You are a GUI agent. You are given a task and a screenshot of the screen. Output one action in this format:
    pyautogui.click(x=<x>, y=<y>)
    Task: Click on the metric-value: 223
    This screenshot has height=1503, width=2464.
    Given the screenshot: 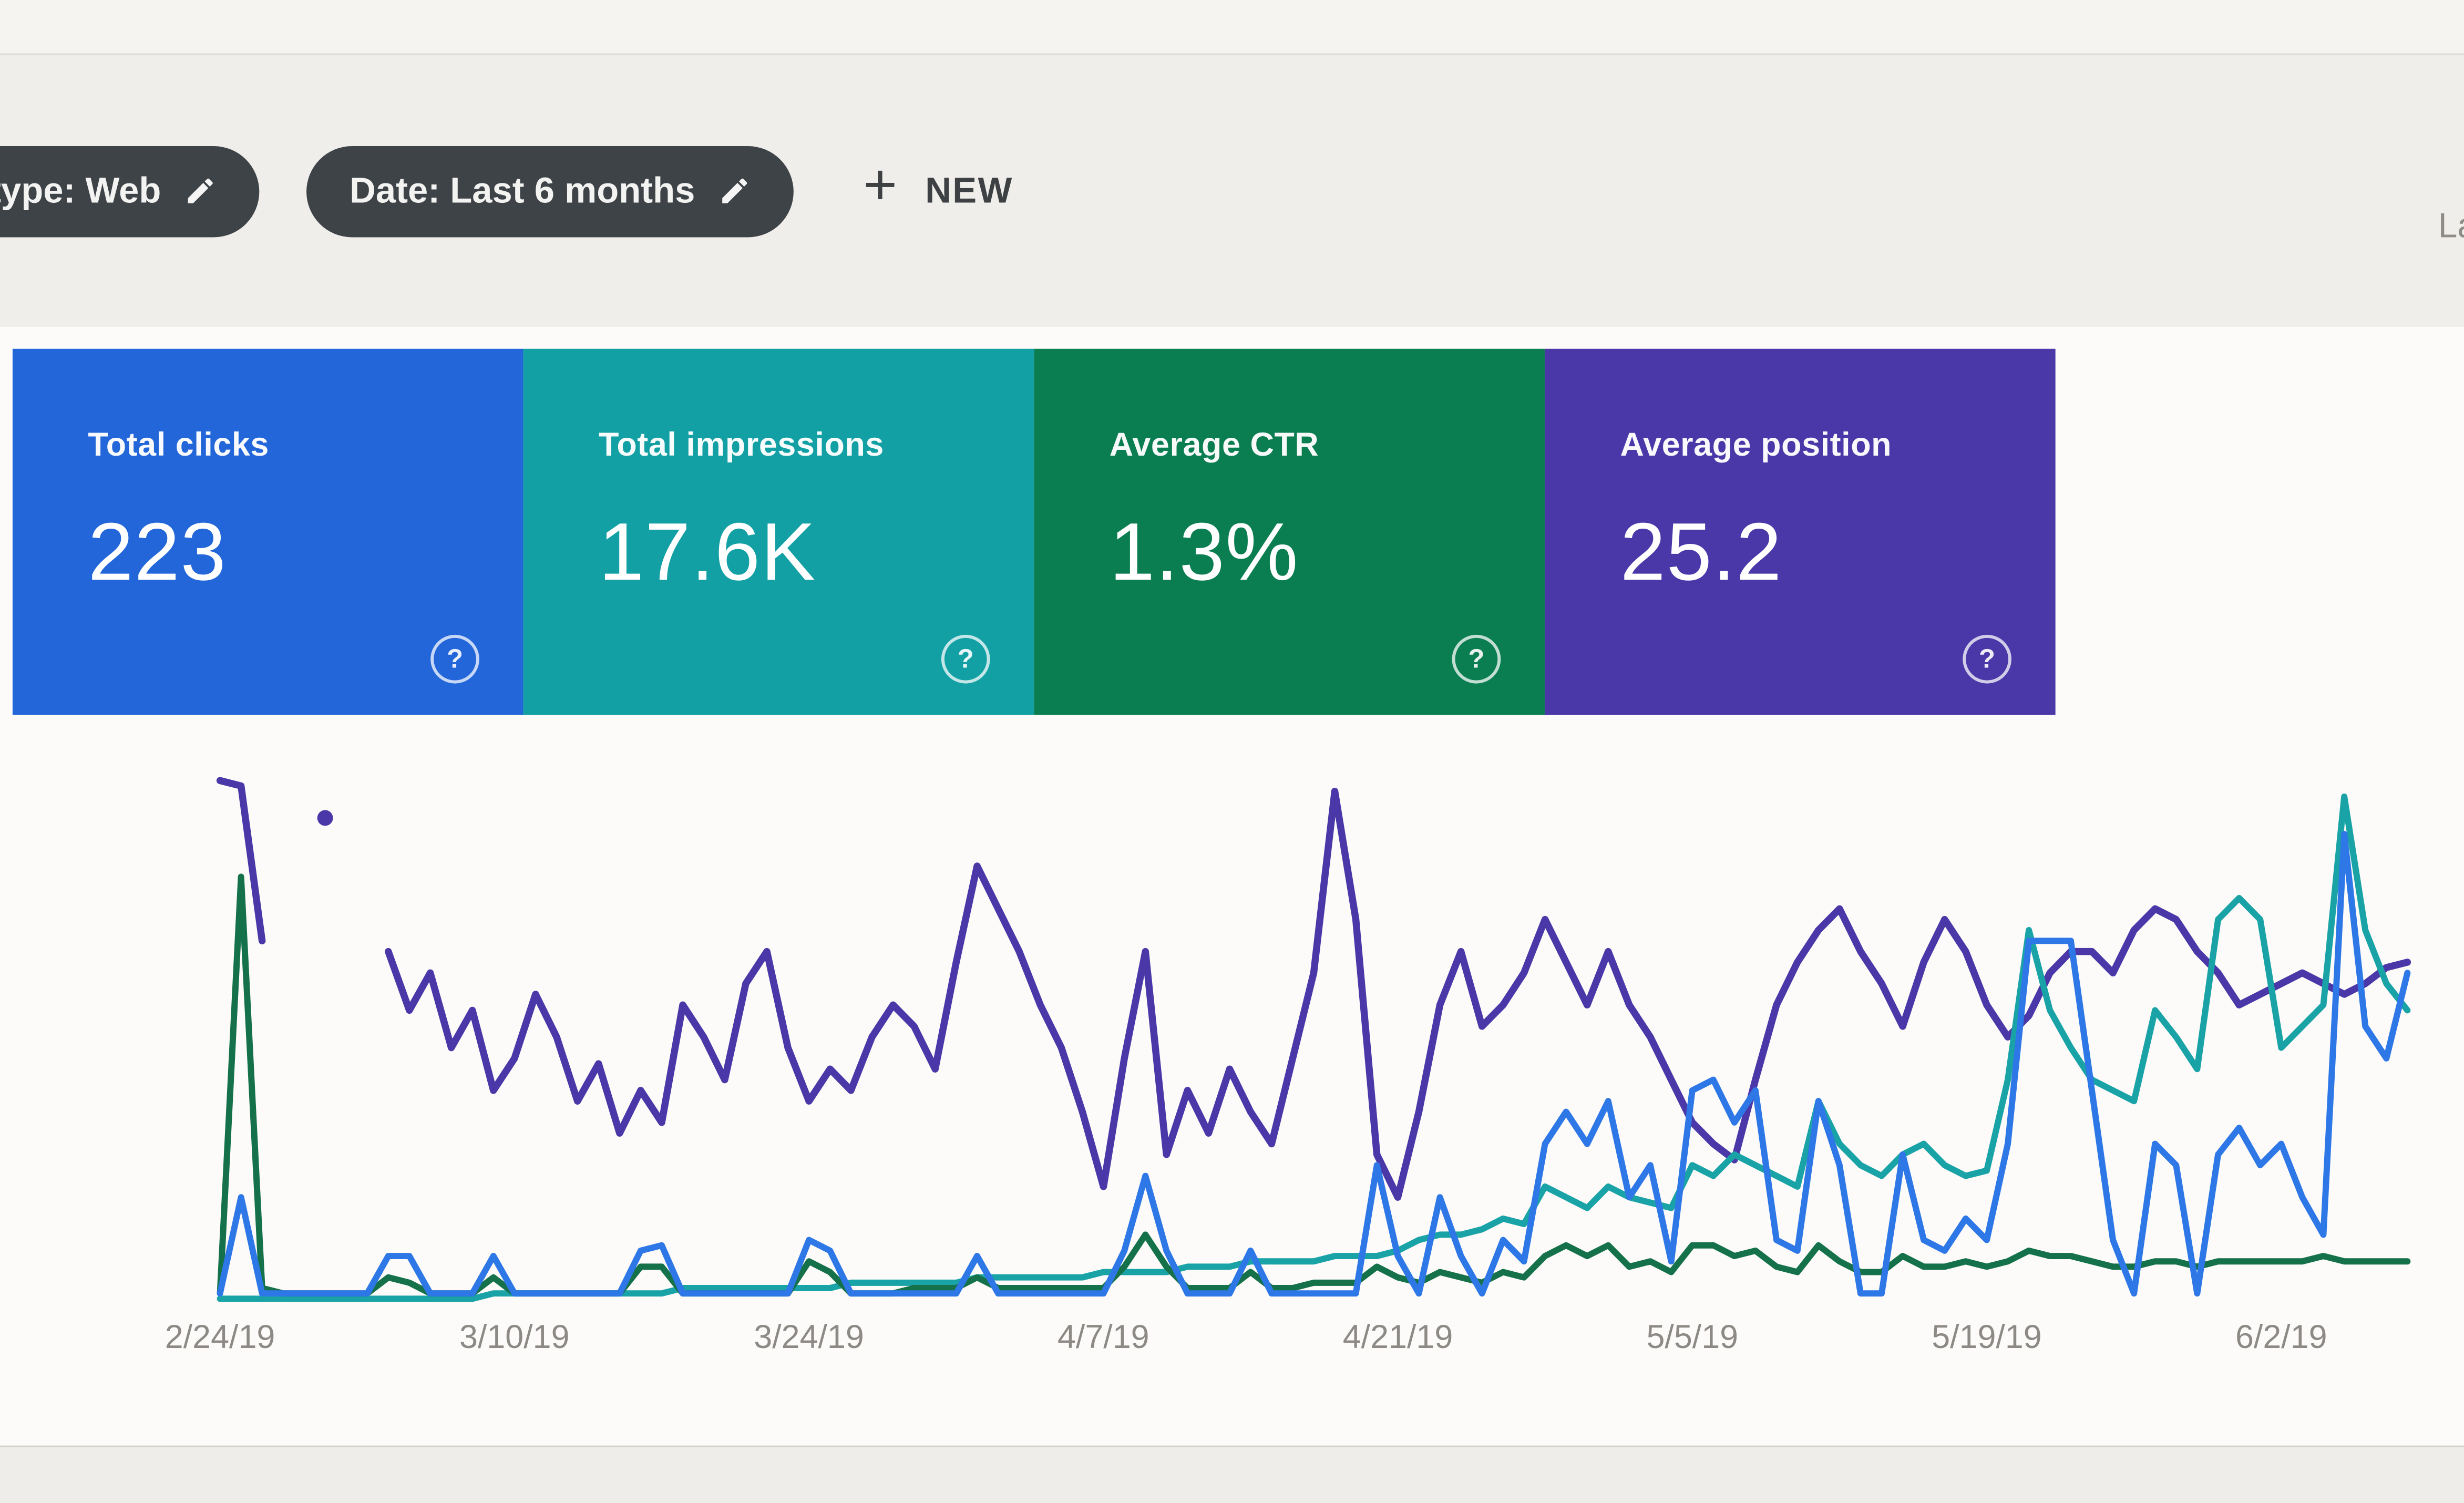 What is the action you would take?
    pyautogui.click(x=158, y=553)
    